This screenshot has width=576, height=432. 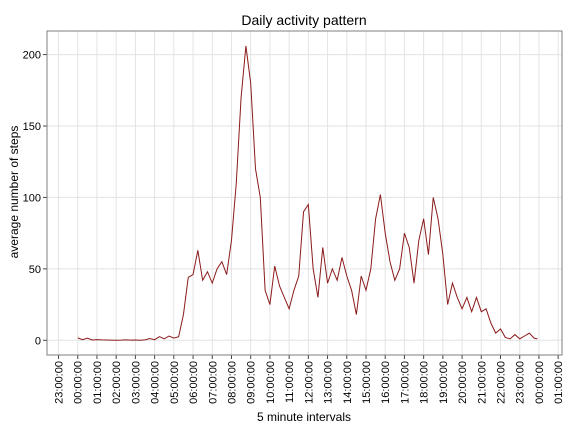 What do you see at coordinates (290, 382) in the screenshot?
I see `x-tick-label: 11:00:00` at bounding box center [290, 382].